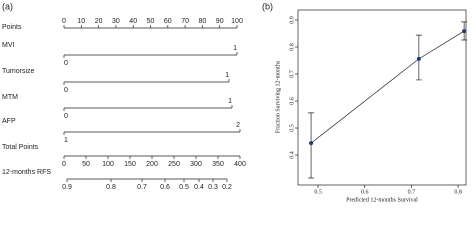 This screenshot has width=474, height=240. What do you see at coordinates (267, 6) in the screenshot?
I see `panel-label: (b)` at bounding box center [267, 6].